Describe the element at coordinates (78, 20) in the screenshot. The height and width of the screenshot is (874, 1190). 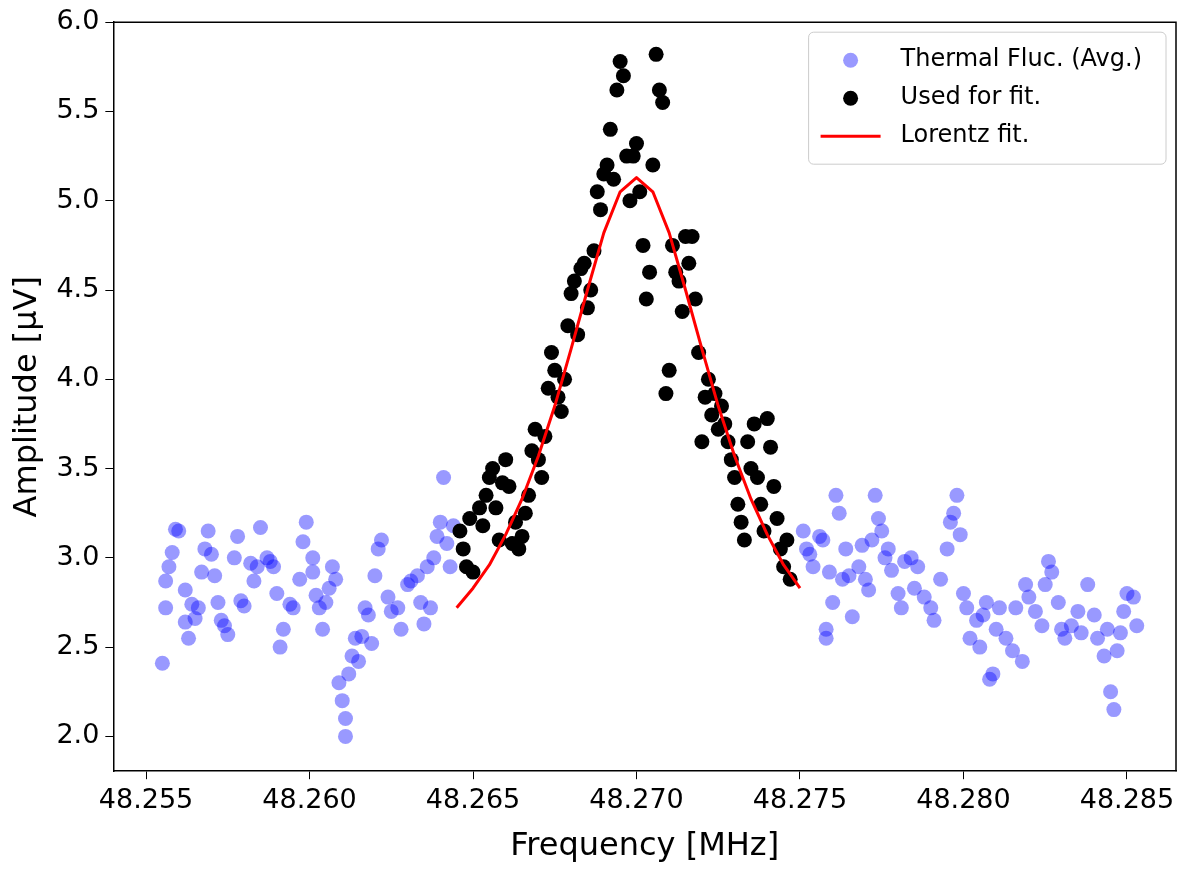
I see `y-tick-label: 6.0` at that location.